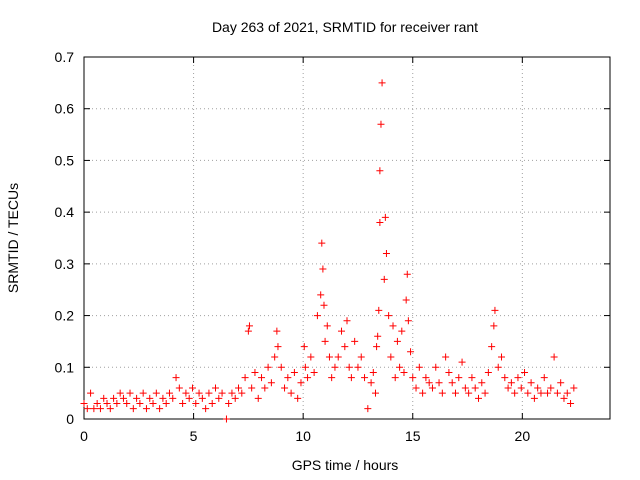 This screenshot has width=640, height=480. Describe the element at coordinates (13, 238) in the screenshot. I see `y-axis-label: SRMTID / TECUs` at that location.